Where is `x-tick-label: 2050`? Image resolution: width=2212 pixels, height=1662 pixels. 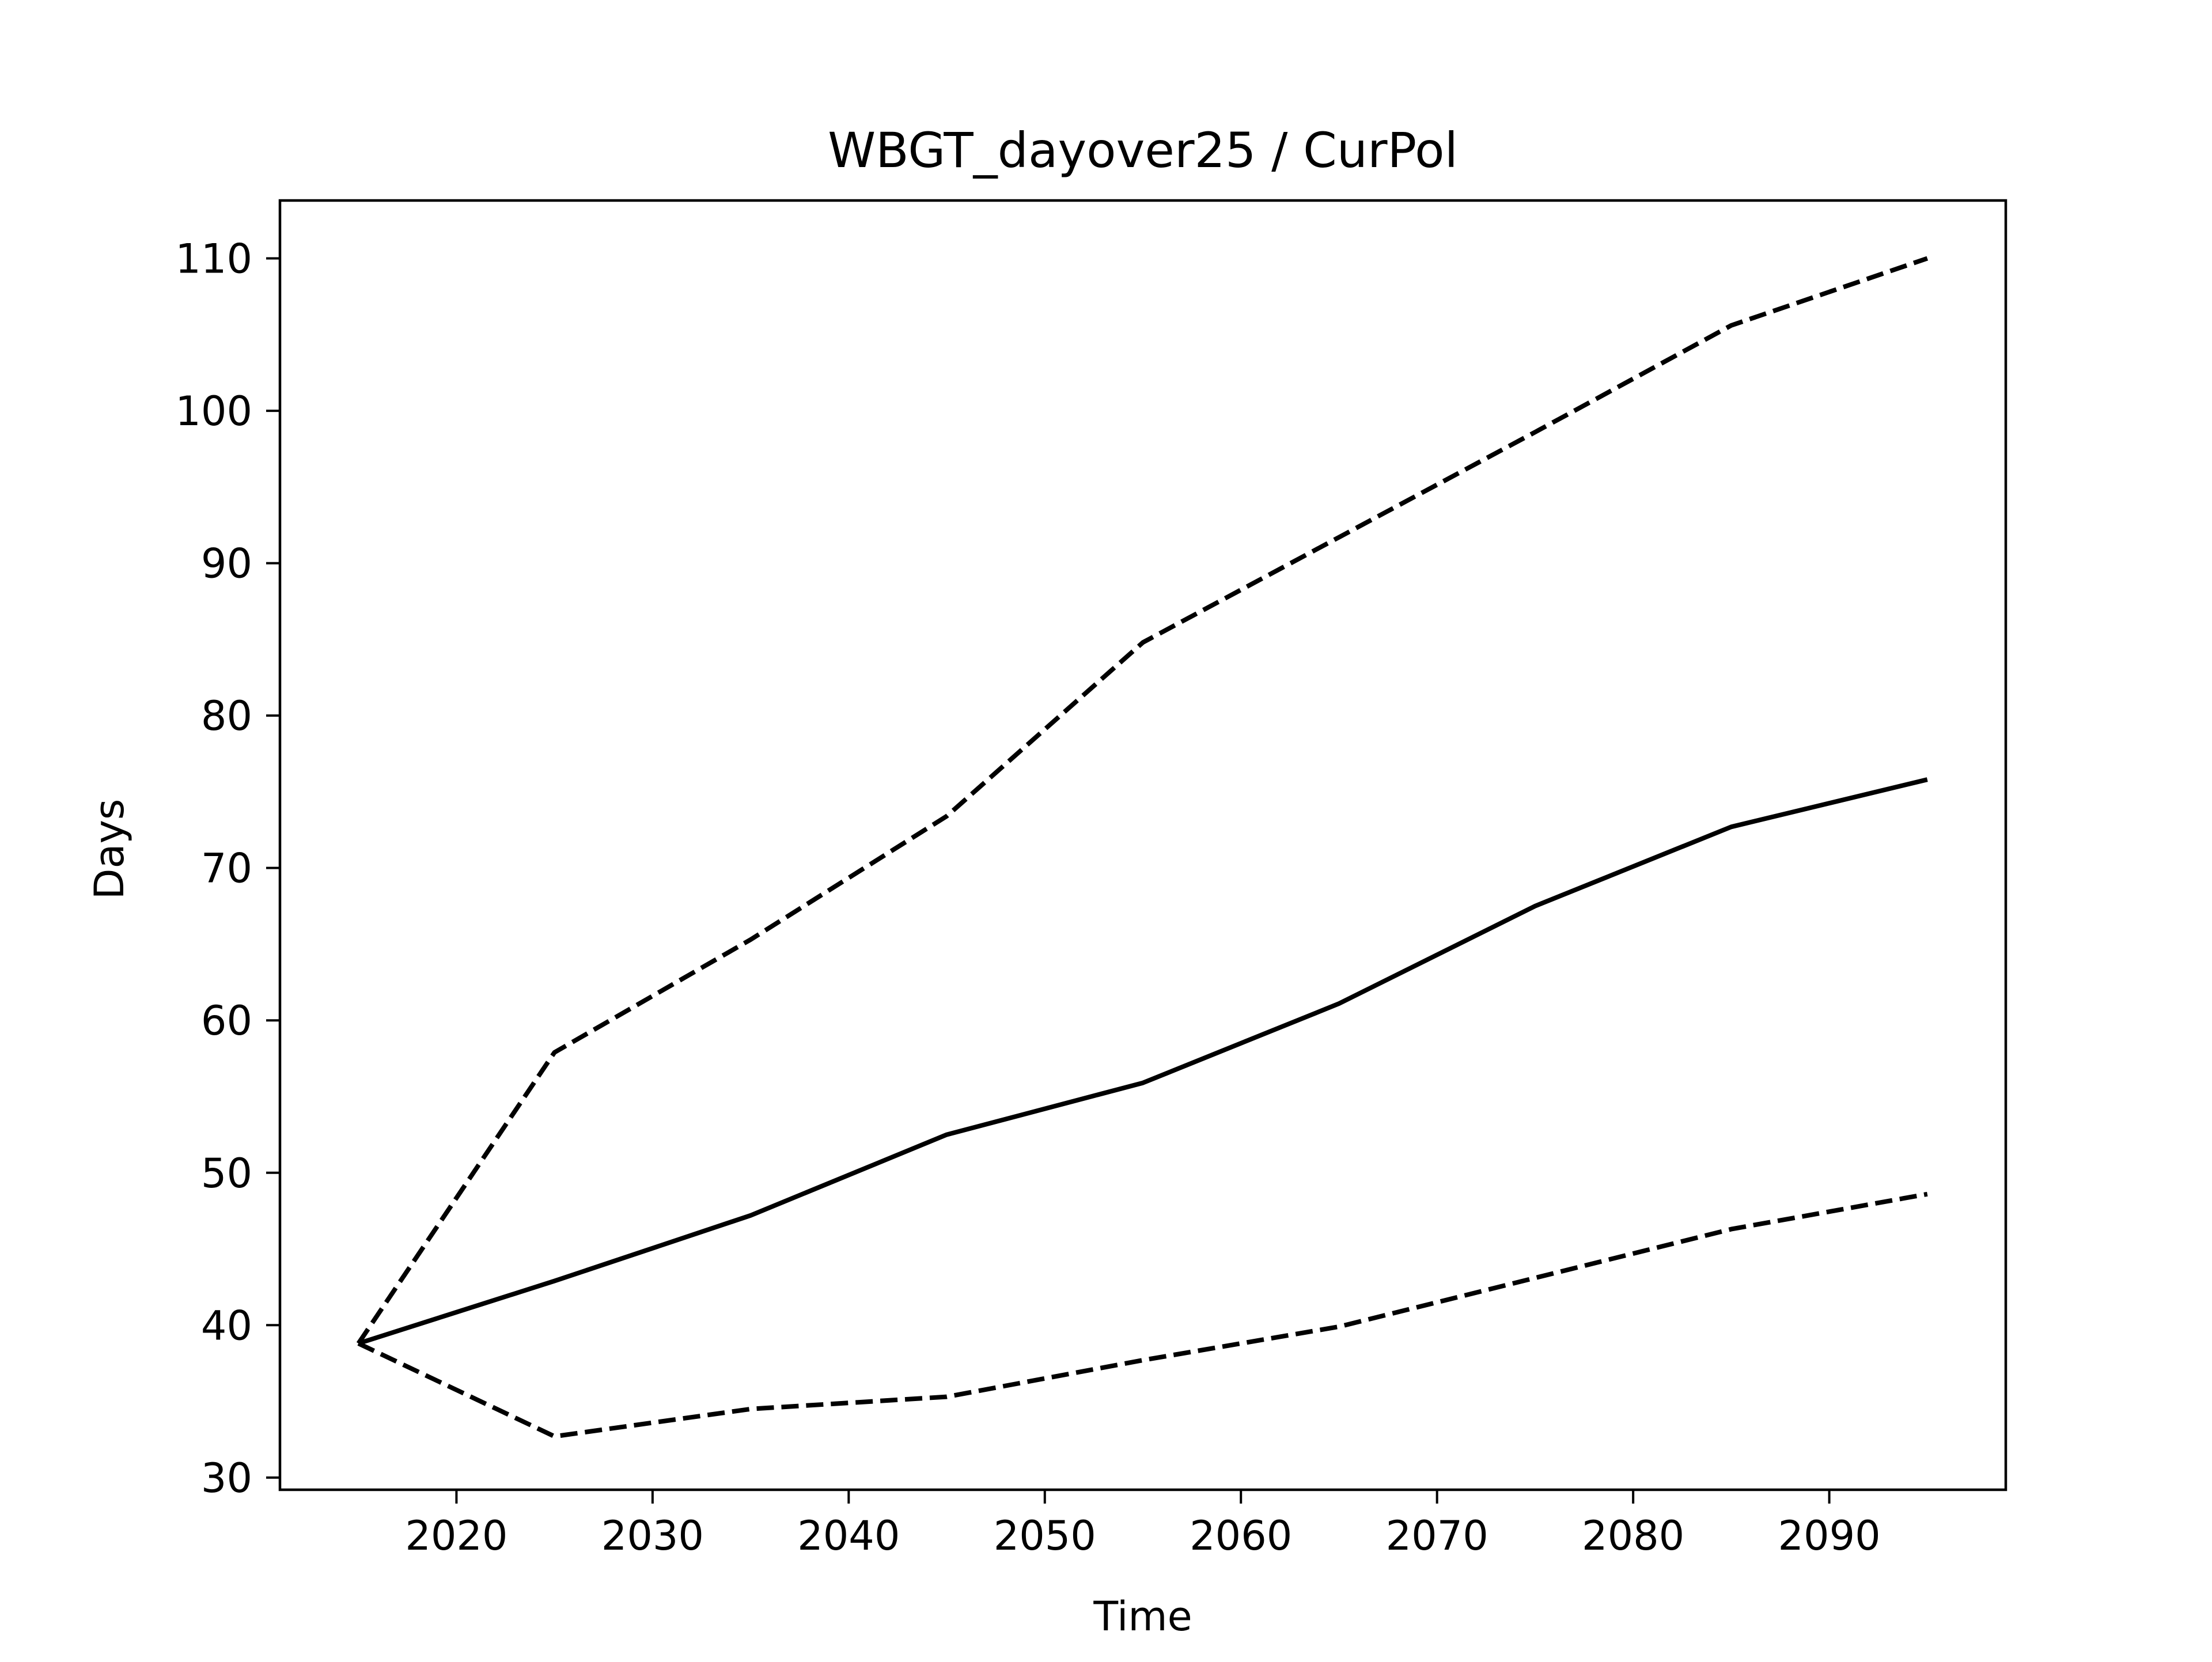
x-tick-label: 2050 is located at coordinates (1045, 1535).